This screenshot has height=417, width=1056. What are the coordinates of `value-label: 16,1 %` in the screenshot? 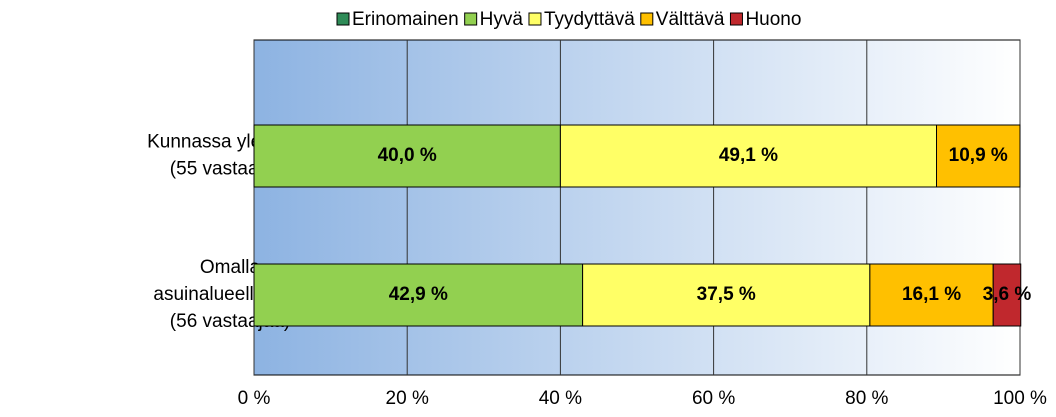 It's located at (931, 294).